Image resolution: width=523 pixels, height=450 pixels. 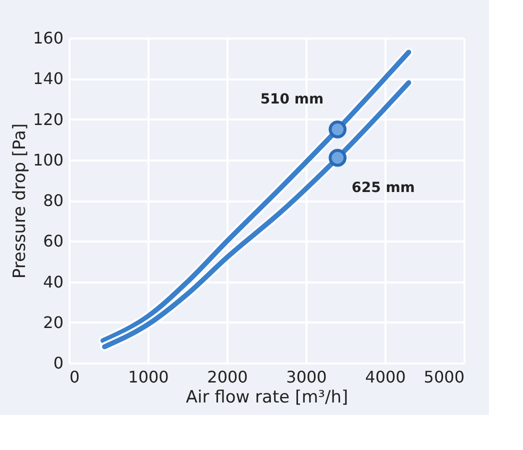 What do you see at coordinates (53, 322) in the screenshot?
I see `y-tick-label: 20` at bounding box center [53, 322].